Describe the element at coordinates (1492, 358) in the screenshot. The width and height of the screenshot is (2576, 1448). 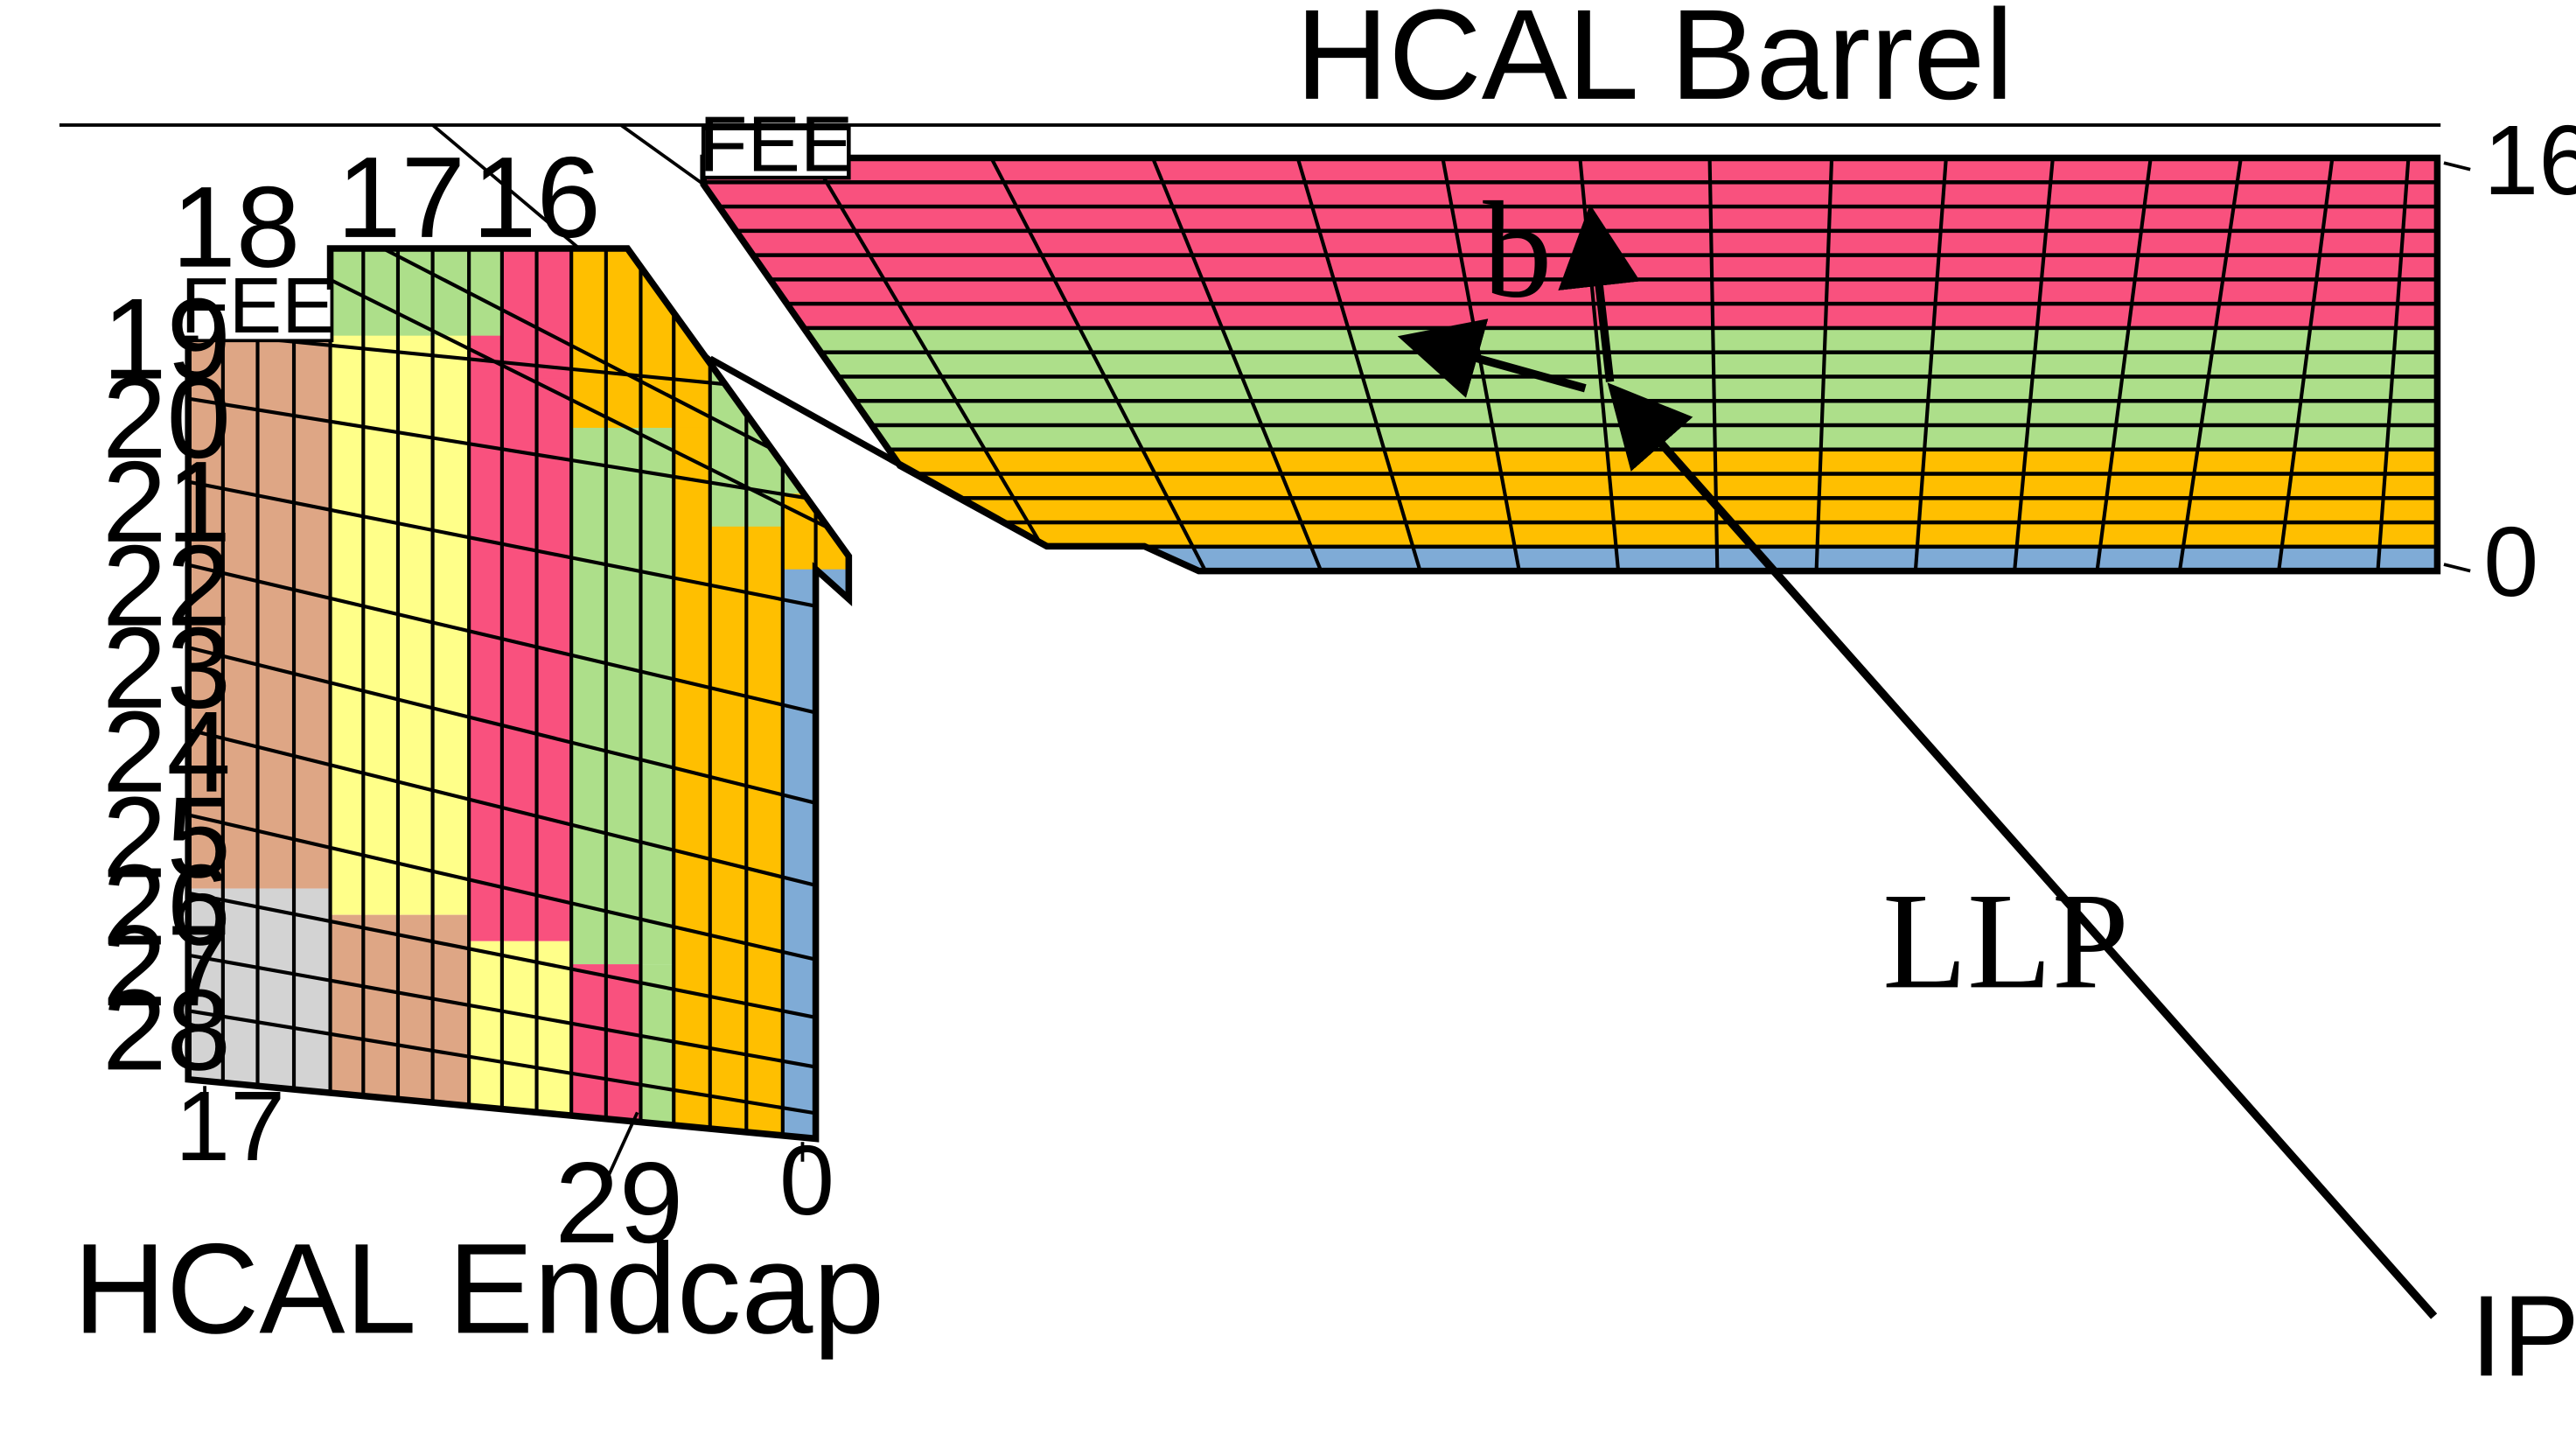
I see `b-track-left` at that location.